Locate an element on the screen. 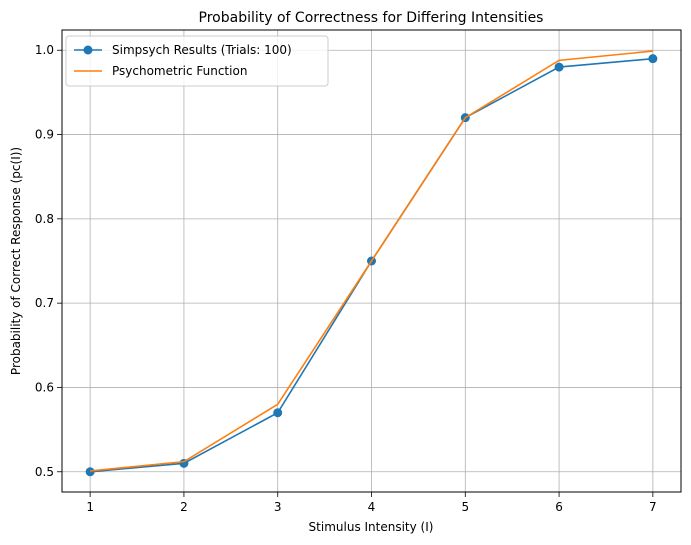 The image size is (691, 545). y-ticks: 0.5 0.6 0.7 0.8 0.9 1.0 is located at coordinates (48, 261).